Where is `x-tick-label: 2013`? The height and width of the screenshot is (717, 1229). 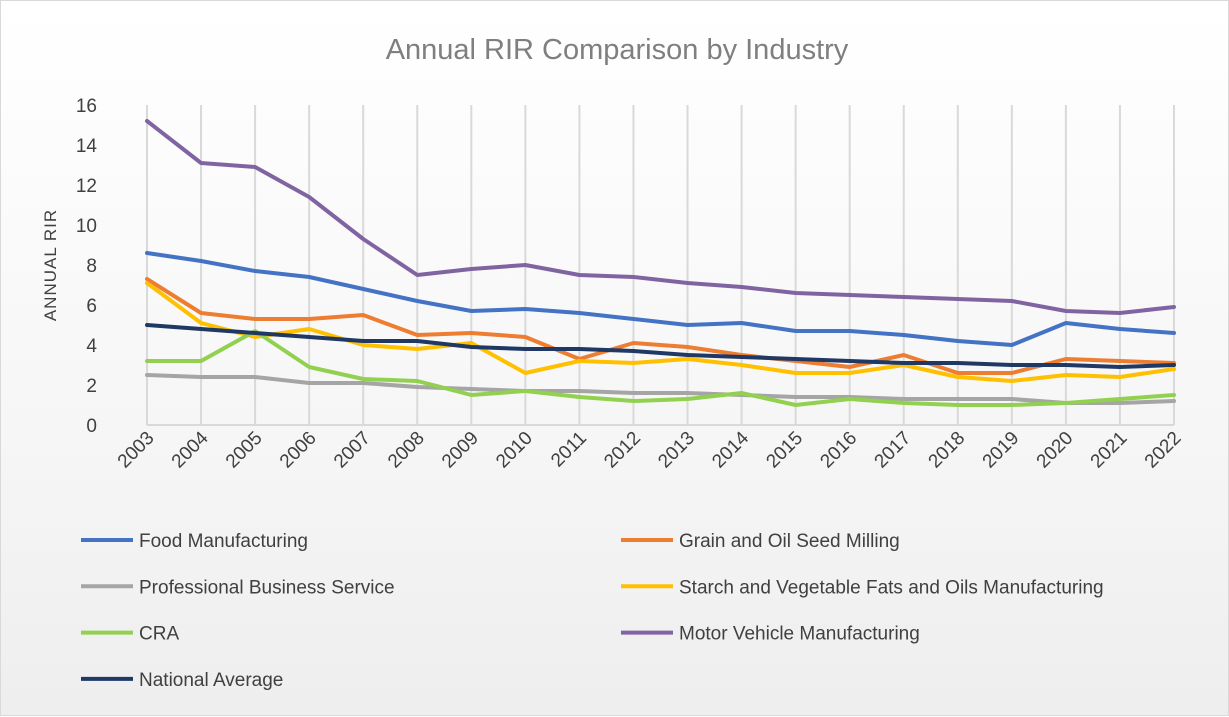
x-tick-label: 2013 is located at coordinates (676, 450).